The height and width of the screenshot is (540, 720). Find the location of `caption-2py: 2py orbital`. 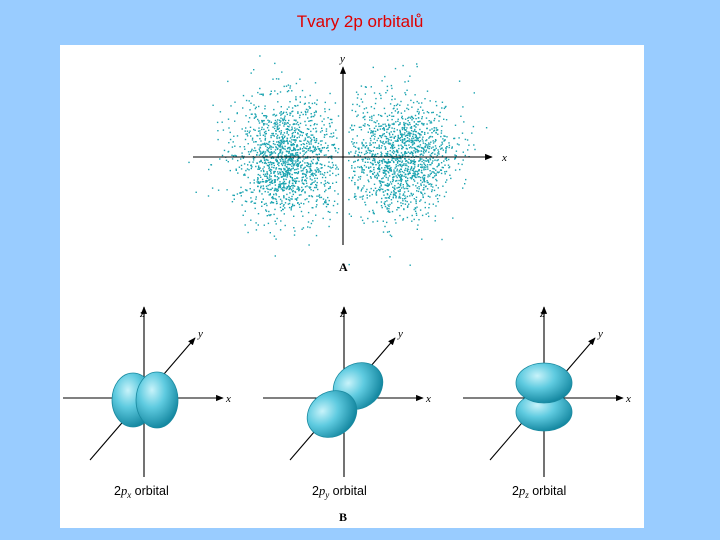

caption-2py: 2py orbital is located at coordinates (339, 492).